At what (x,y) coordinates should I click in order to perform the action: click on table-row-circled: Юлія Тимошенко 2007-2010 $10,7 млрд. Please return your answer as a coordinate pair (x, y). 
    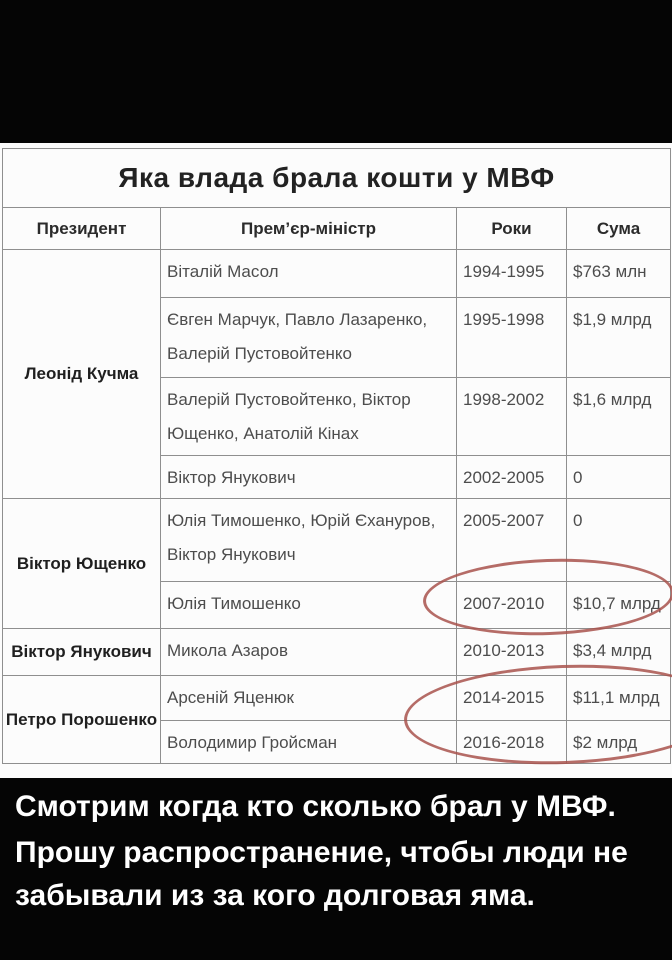
    Looking at the image, I should click on (337, 605).